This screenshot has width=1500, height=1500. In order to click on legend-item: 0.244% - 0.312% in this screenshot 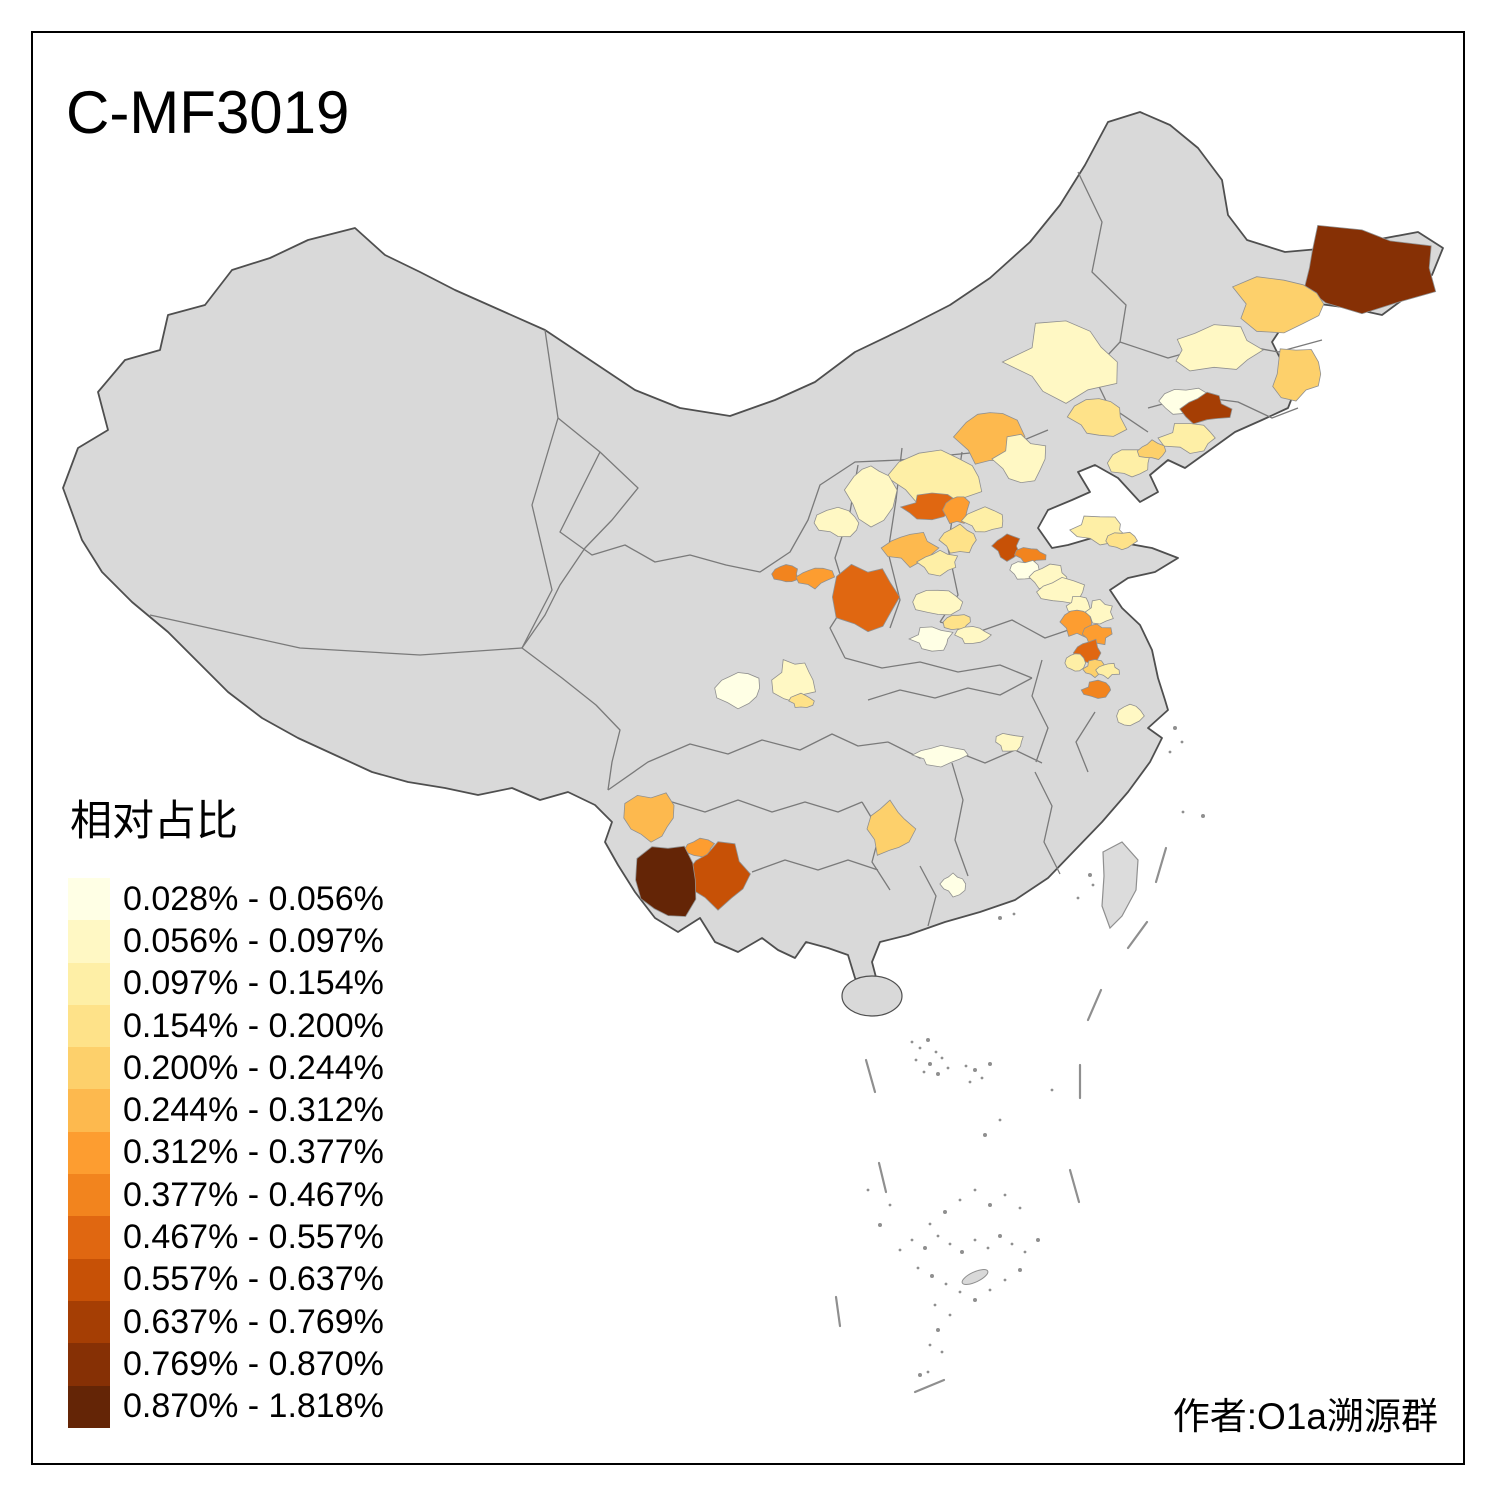, I will do `click(226, 1110)`.